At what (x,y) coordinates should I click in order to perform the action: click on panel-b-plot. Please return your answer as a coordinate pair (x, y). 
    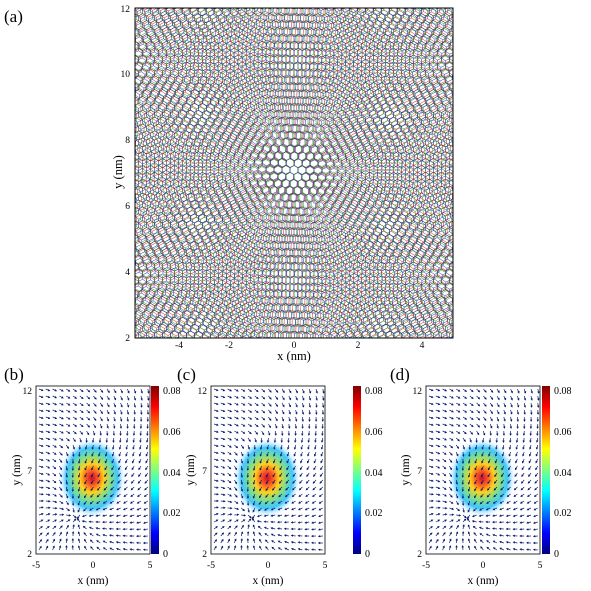
    Looking at the image, I should click on (94, 469).